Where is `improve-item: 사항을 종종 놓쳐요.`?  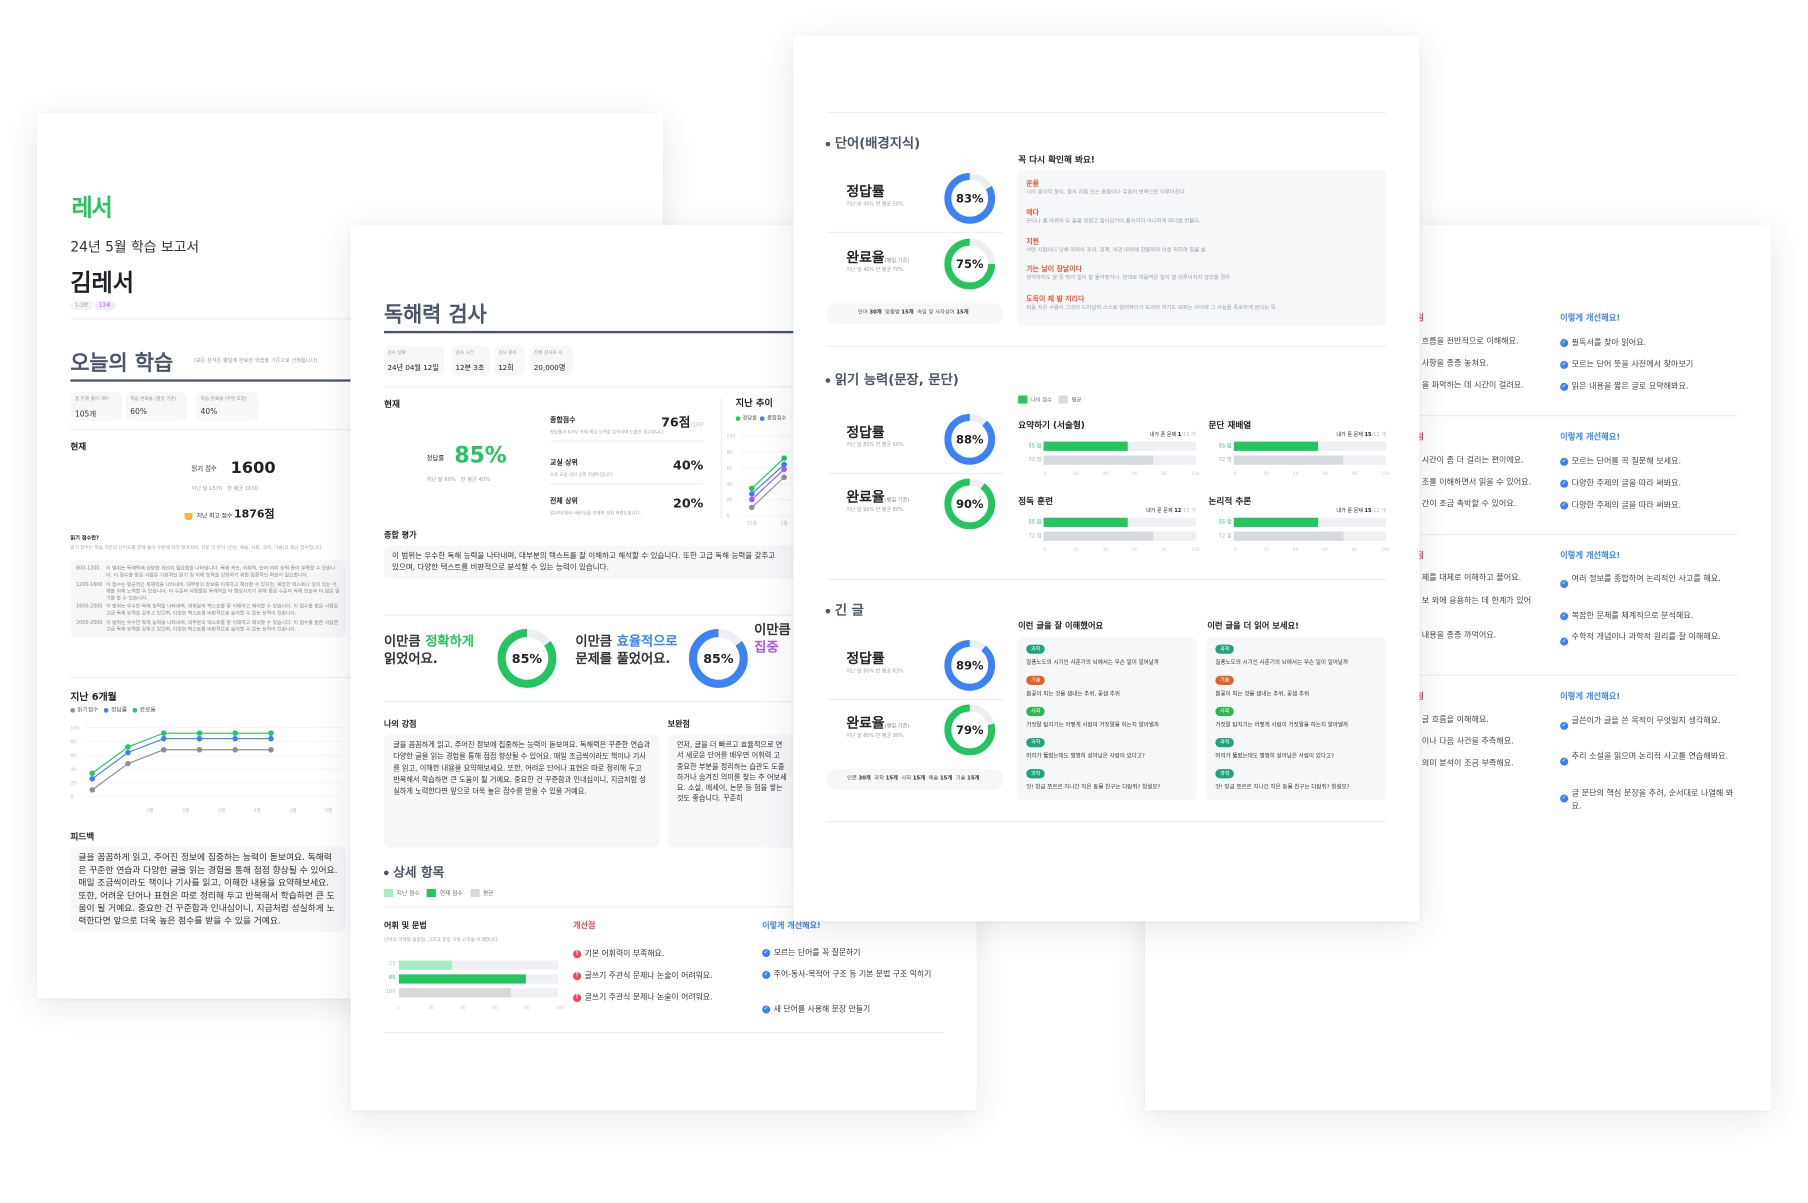 improve-item: 사항을 종종 놓쳐요. is located at coordinates (1455, 363).